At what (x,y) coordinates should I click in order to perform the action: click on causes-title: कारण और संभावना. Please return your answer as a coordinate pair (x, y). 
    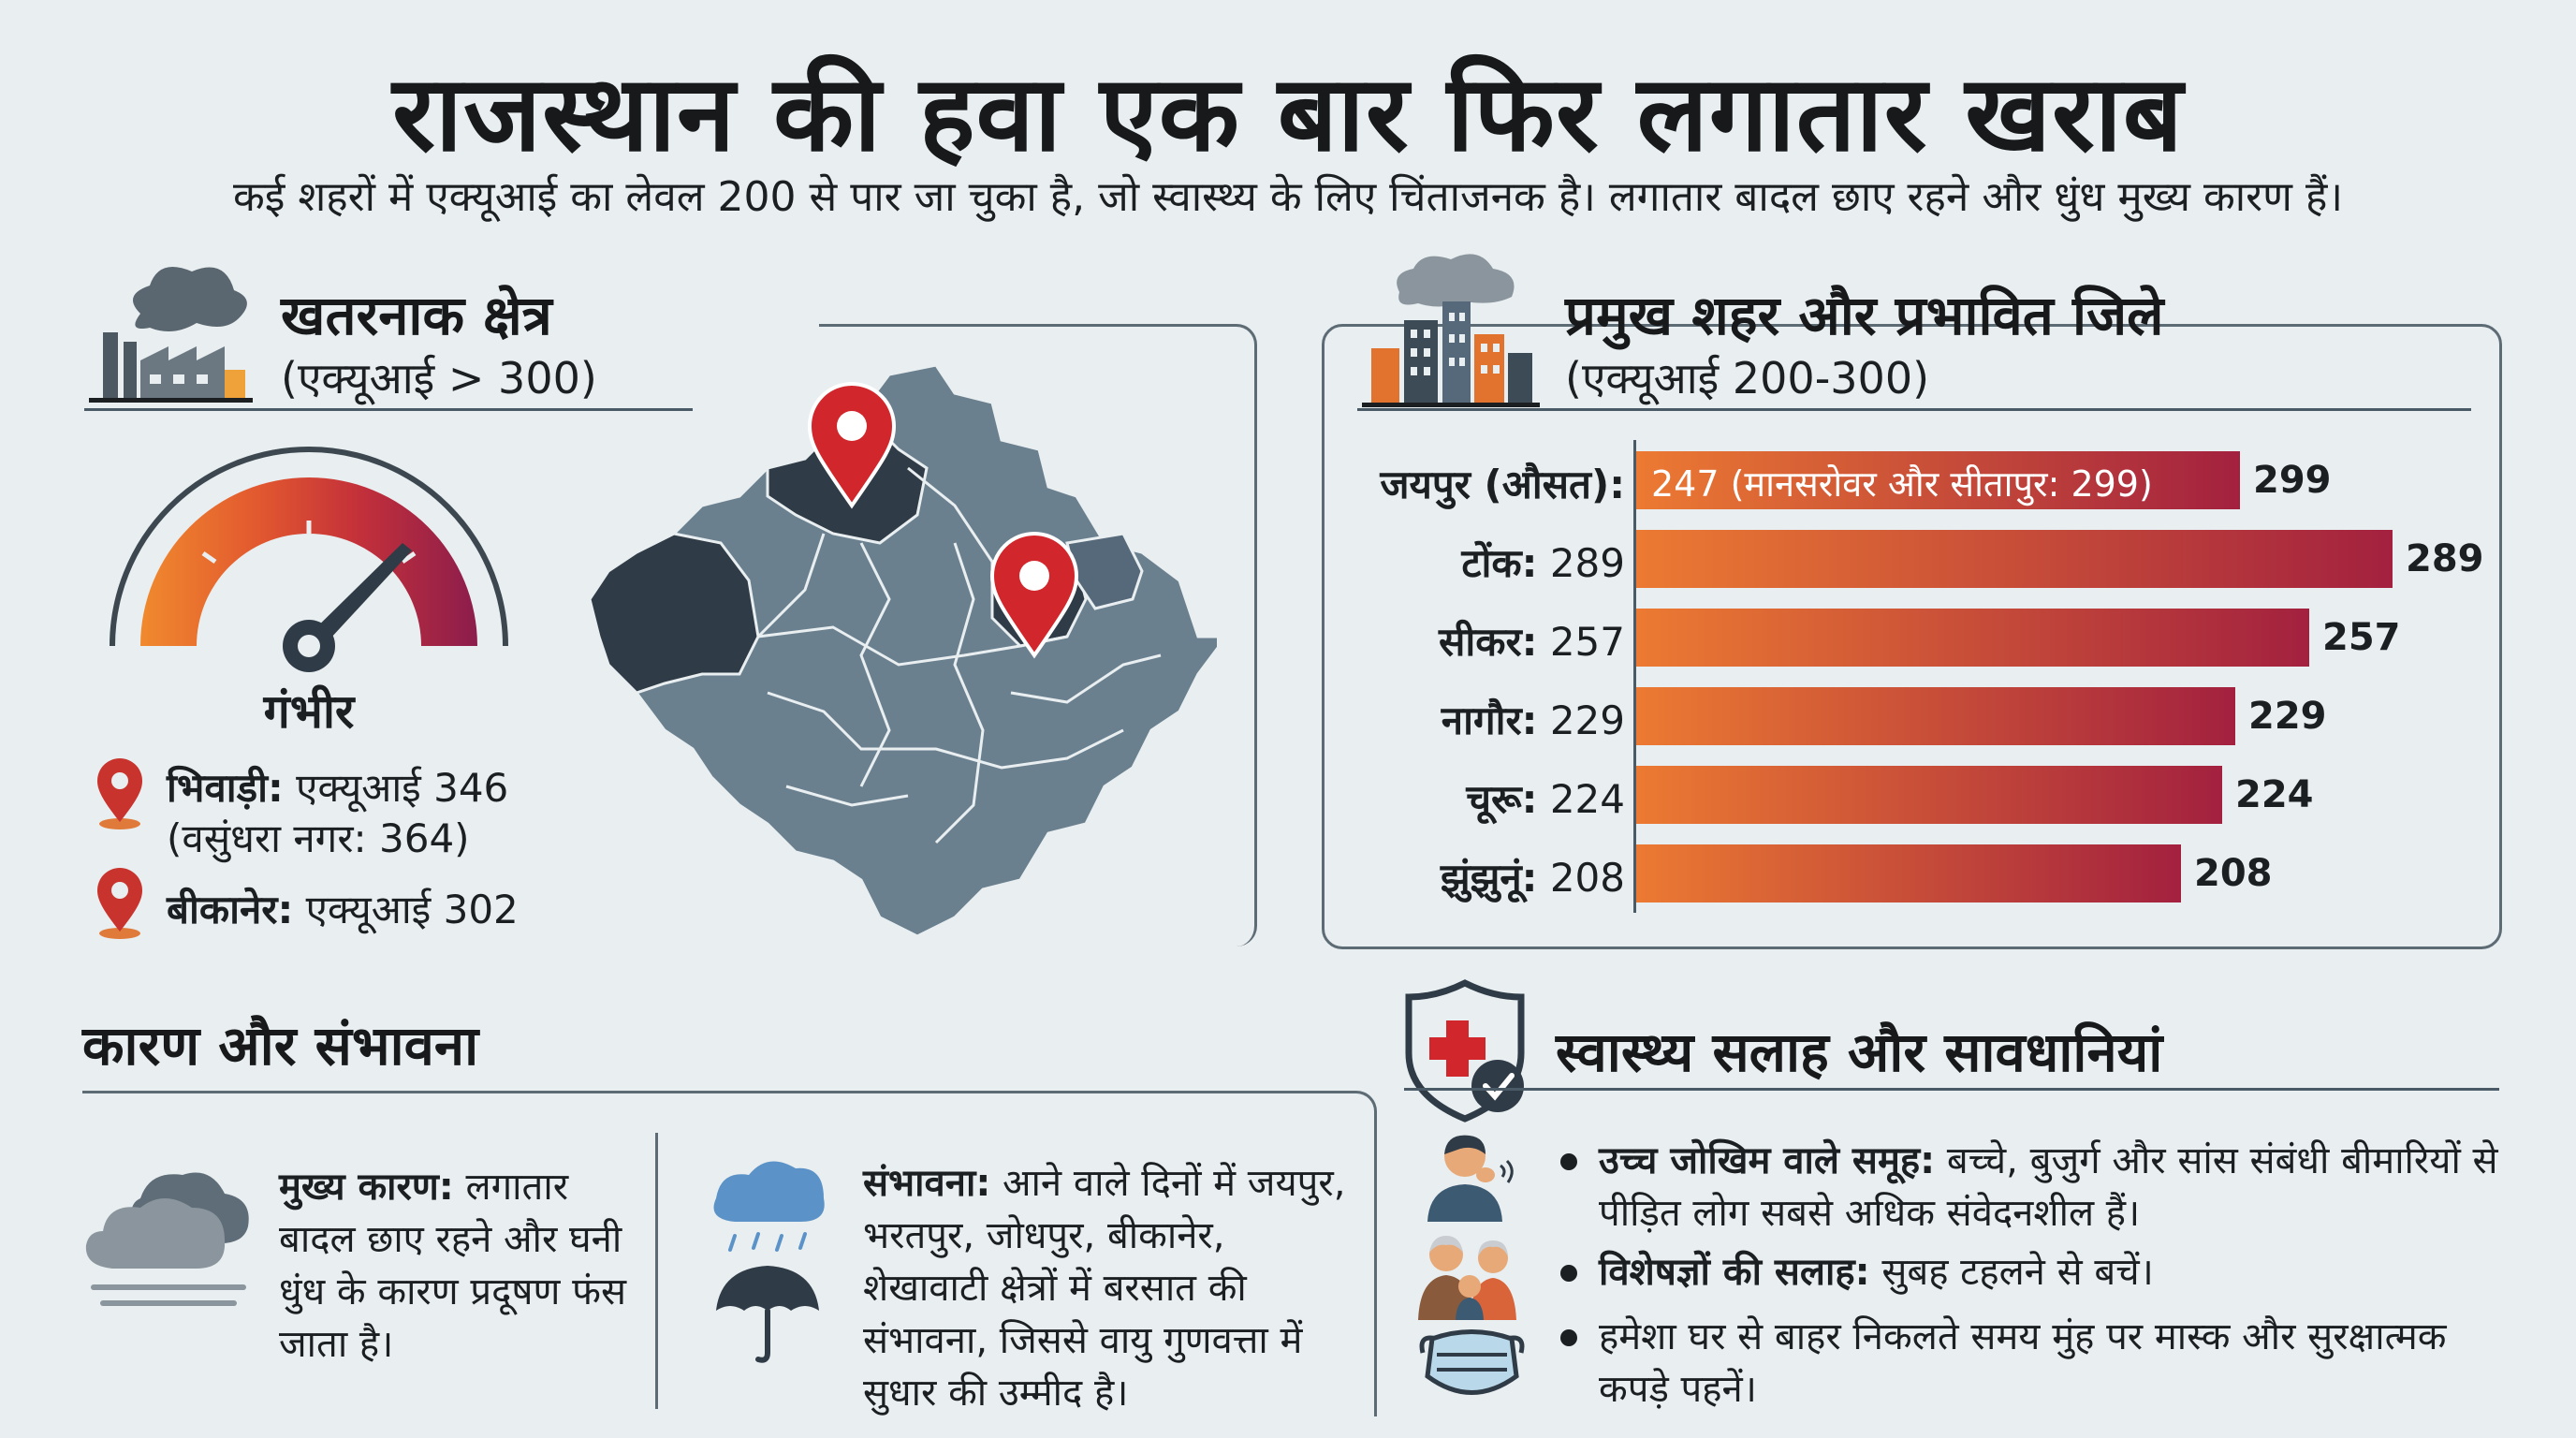
    Looking at the image, I should click on (280, 1046).